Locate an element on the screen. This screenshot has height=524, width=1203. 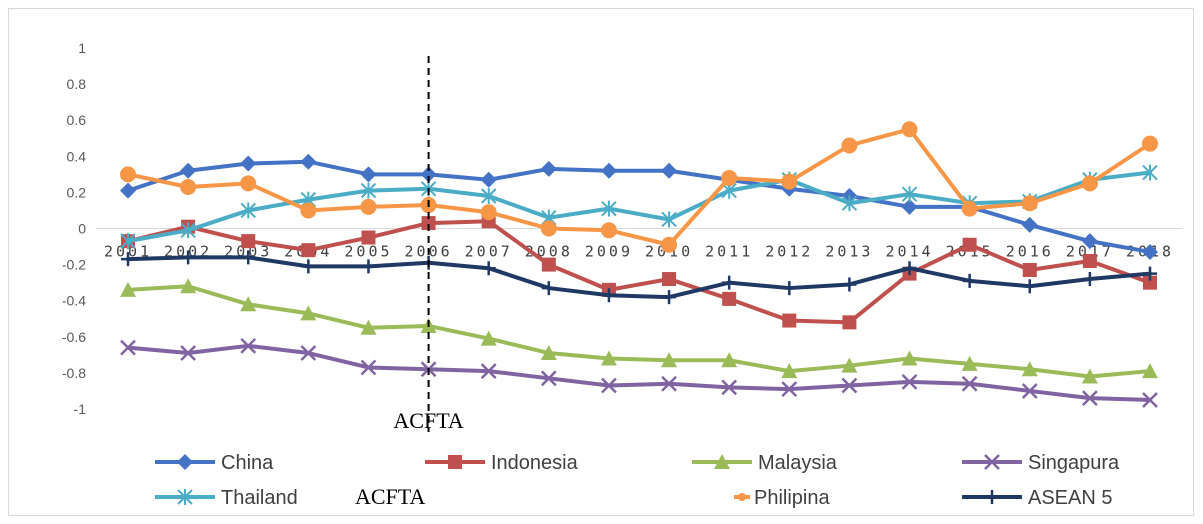
x-tick-label: 2001 is located at coordinates (128, 252).